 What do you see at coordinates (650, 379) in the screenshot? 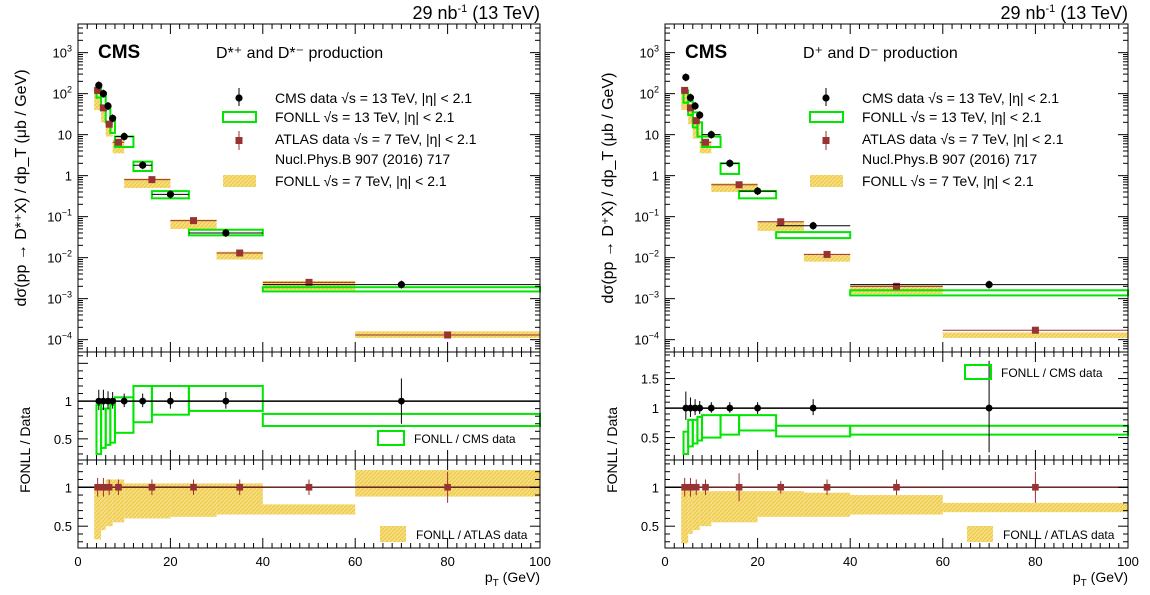
I see `ratio-y-tick-label: 1.5` at bounding box center [650, 379].